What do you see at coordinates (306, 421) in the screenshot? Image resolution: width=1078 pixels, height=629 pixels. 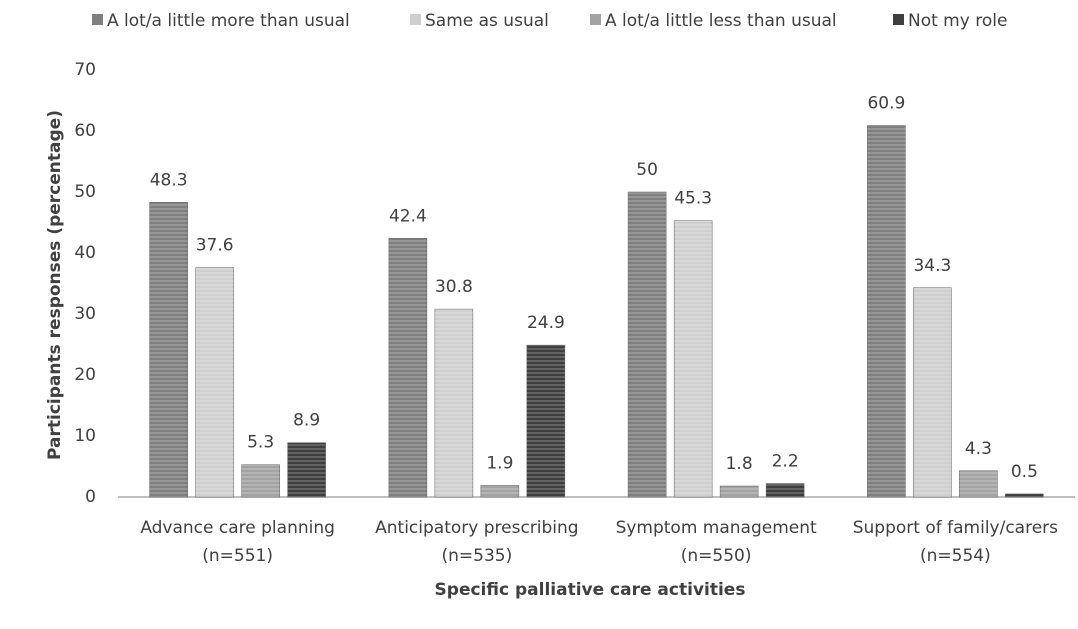 I see `value-label: 8.9` at bounding box center [306, 421].